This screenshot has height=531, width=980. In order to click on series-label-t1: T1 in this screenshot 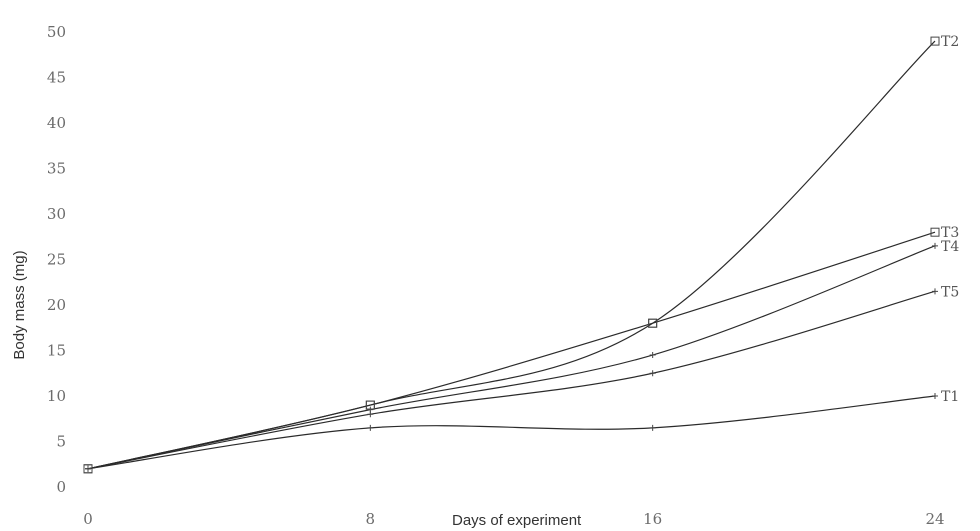, I will do `click(950, 397)`.